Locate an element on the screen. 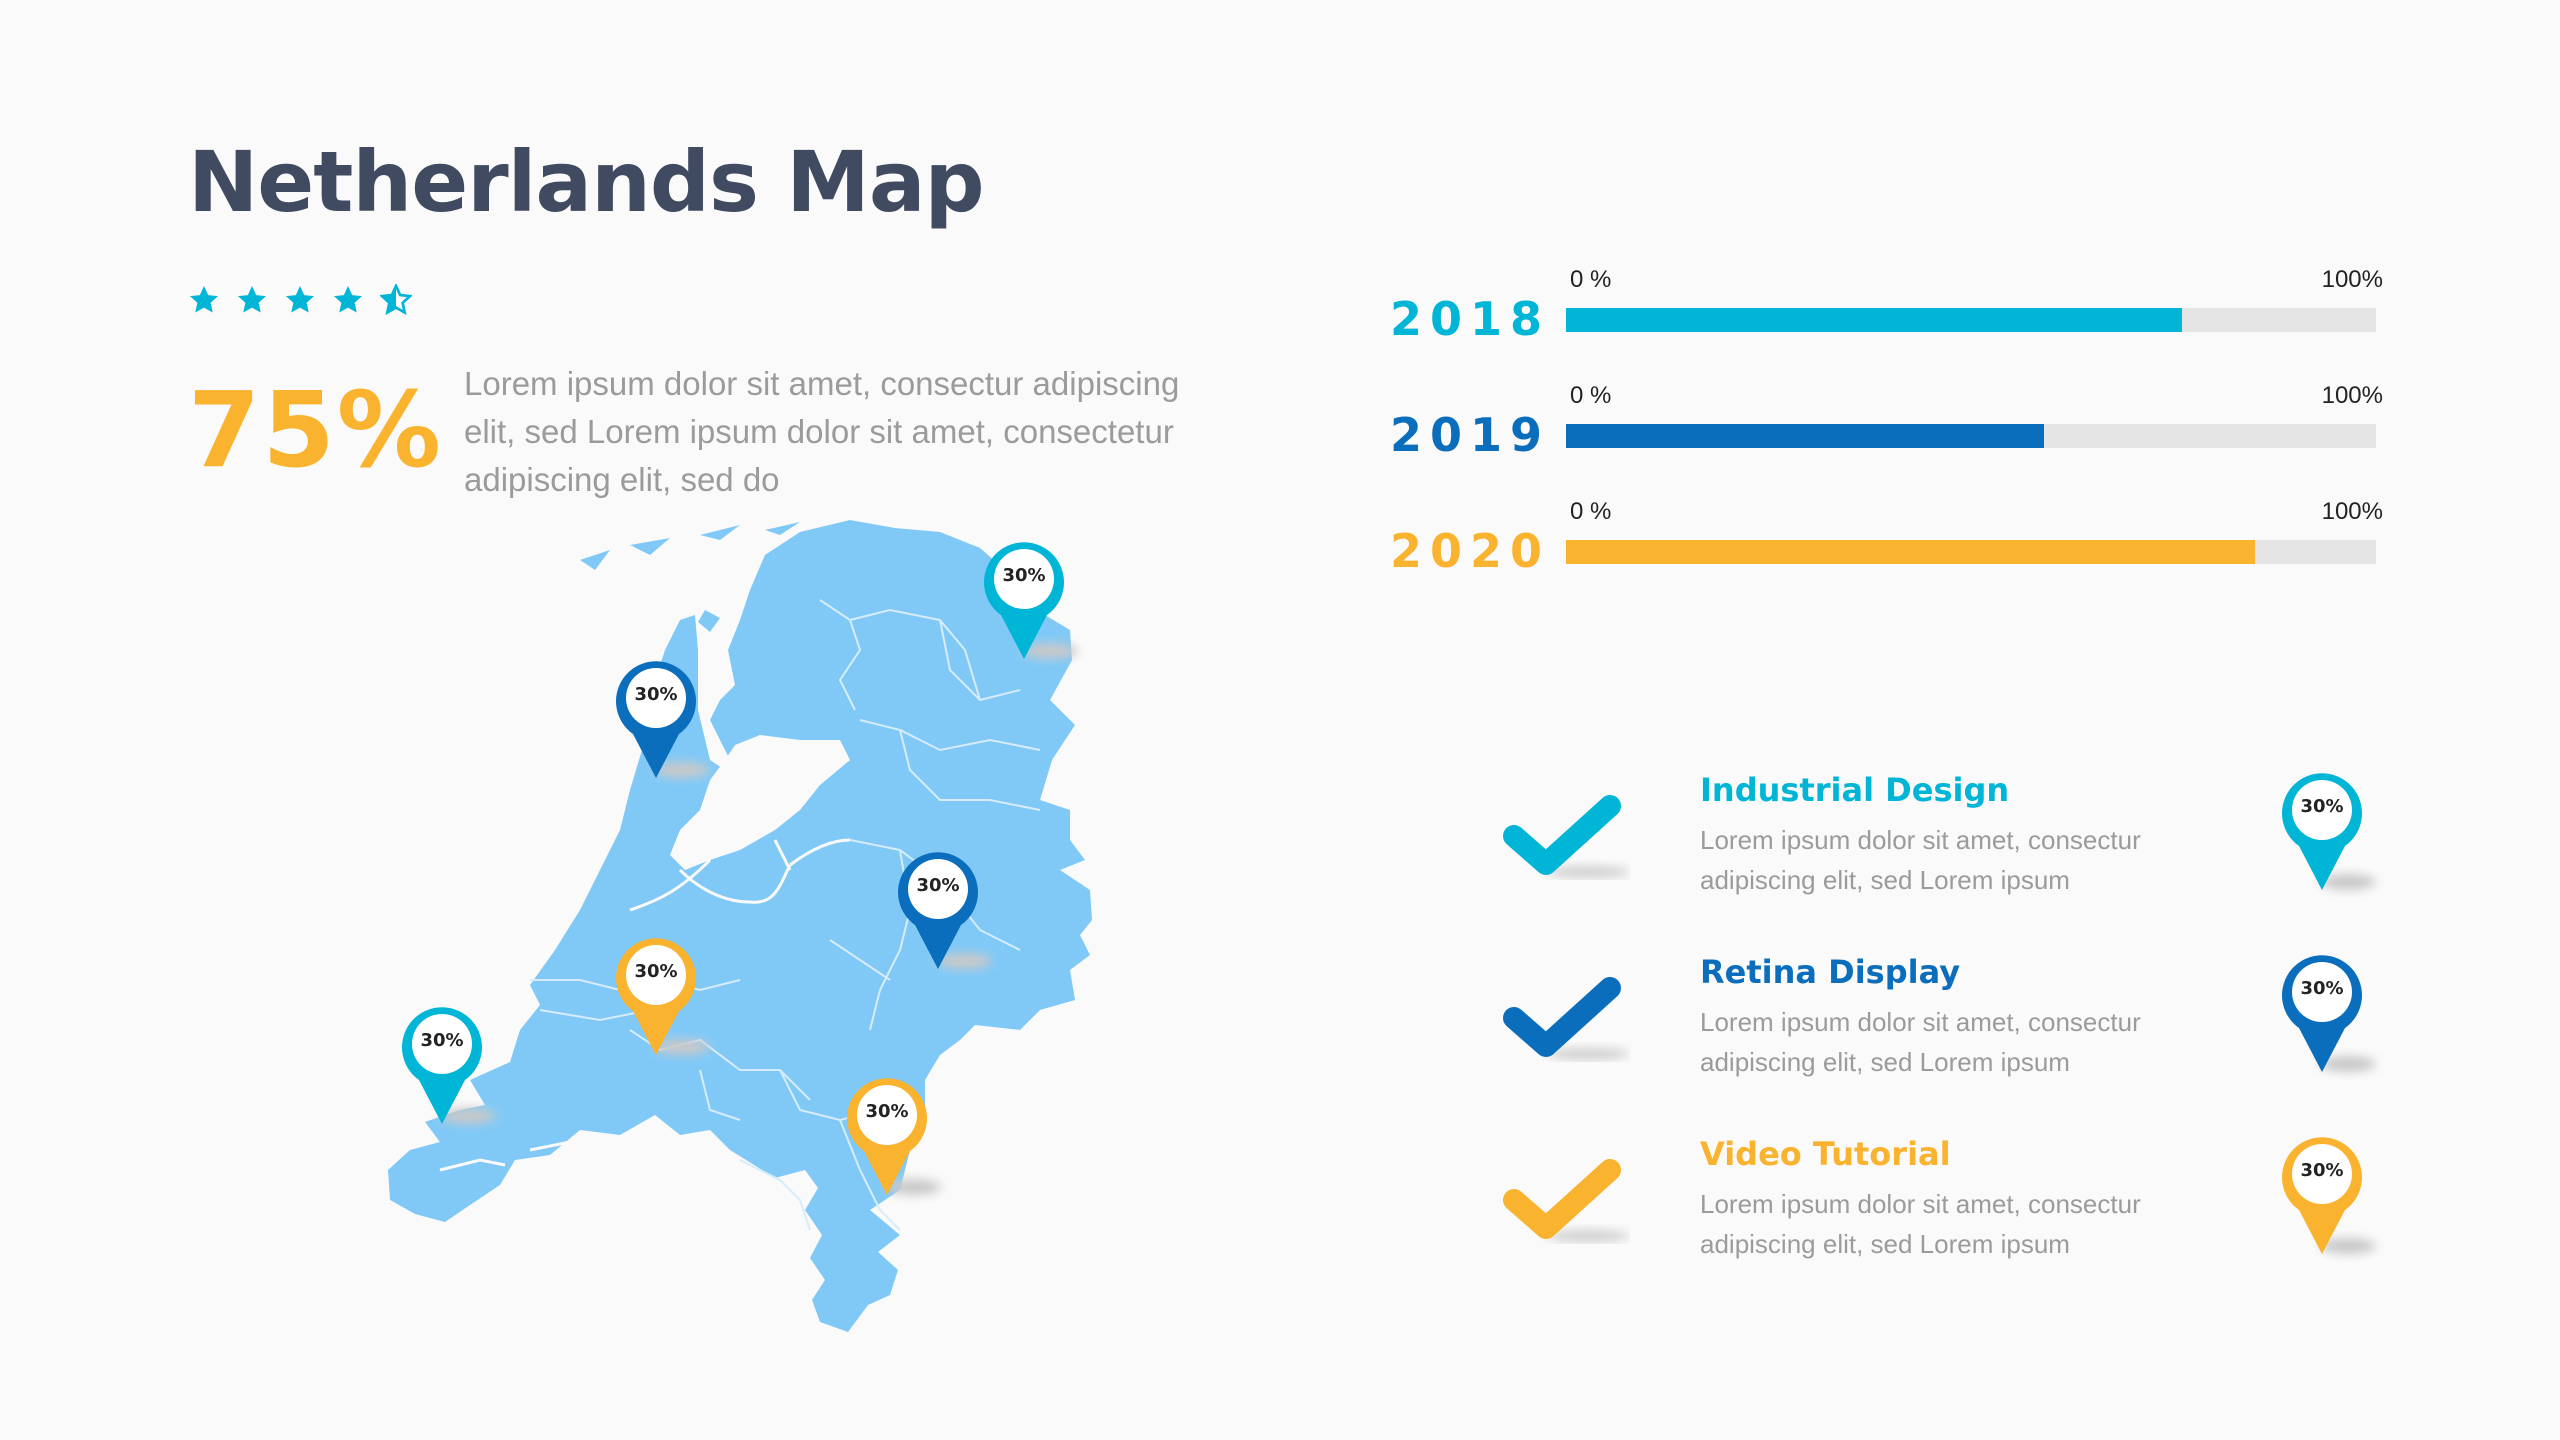 This screenshot has height=1440, width=2560. progress-row-2020: 2020 0 % 100% is located at coordinates (1881, 550).